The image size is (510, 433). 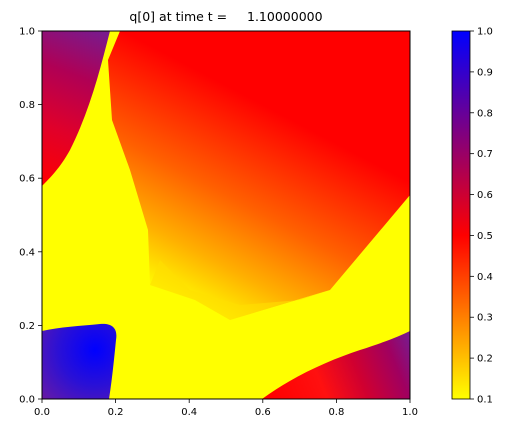 What do you see at coordinates (27, 179) in the screenshot?
I see `y-tick-label: 0.6` at bounding box center [27, 179].